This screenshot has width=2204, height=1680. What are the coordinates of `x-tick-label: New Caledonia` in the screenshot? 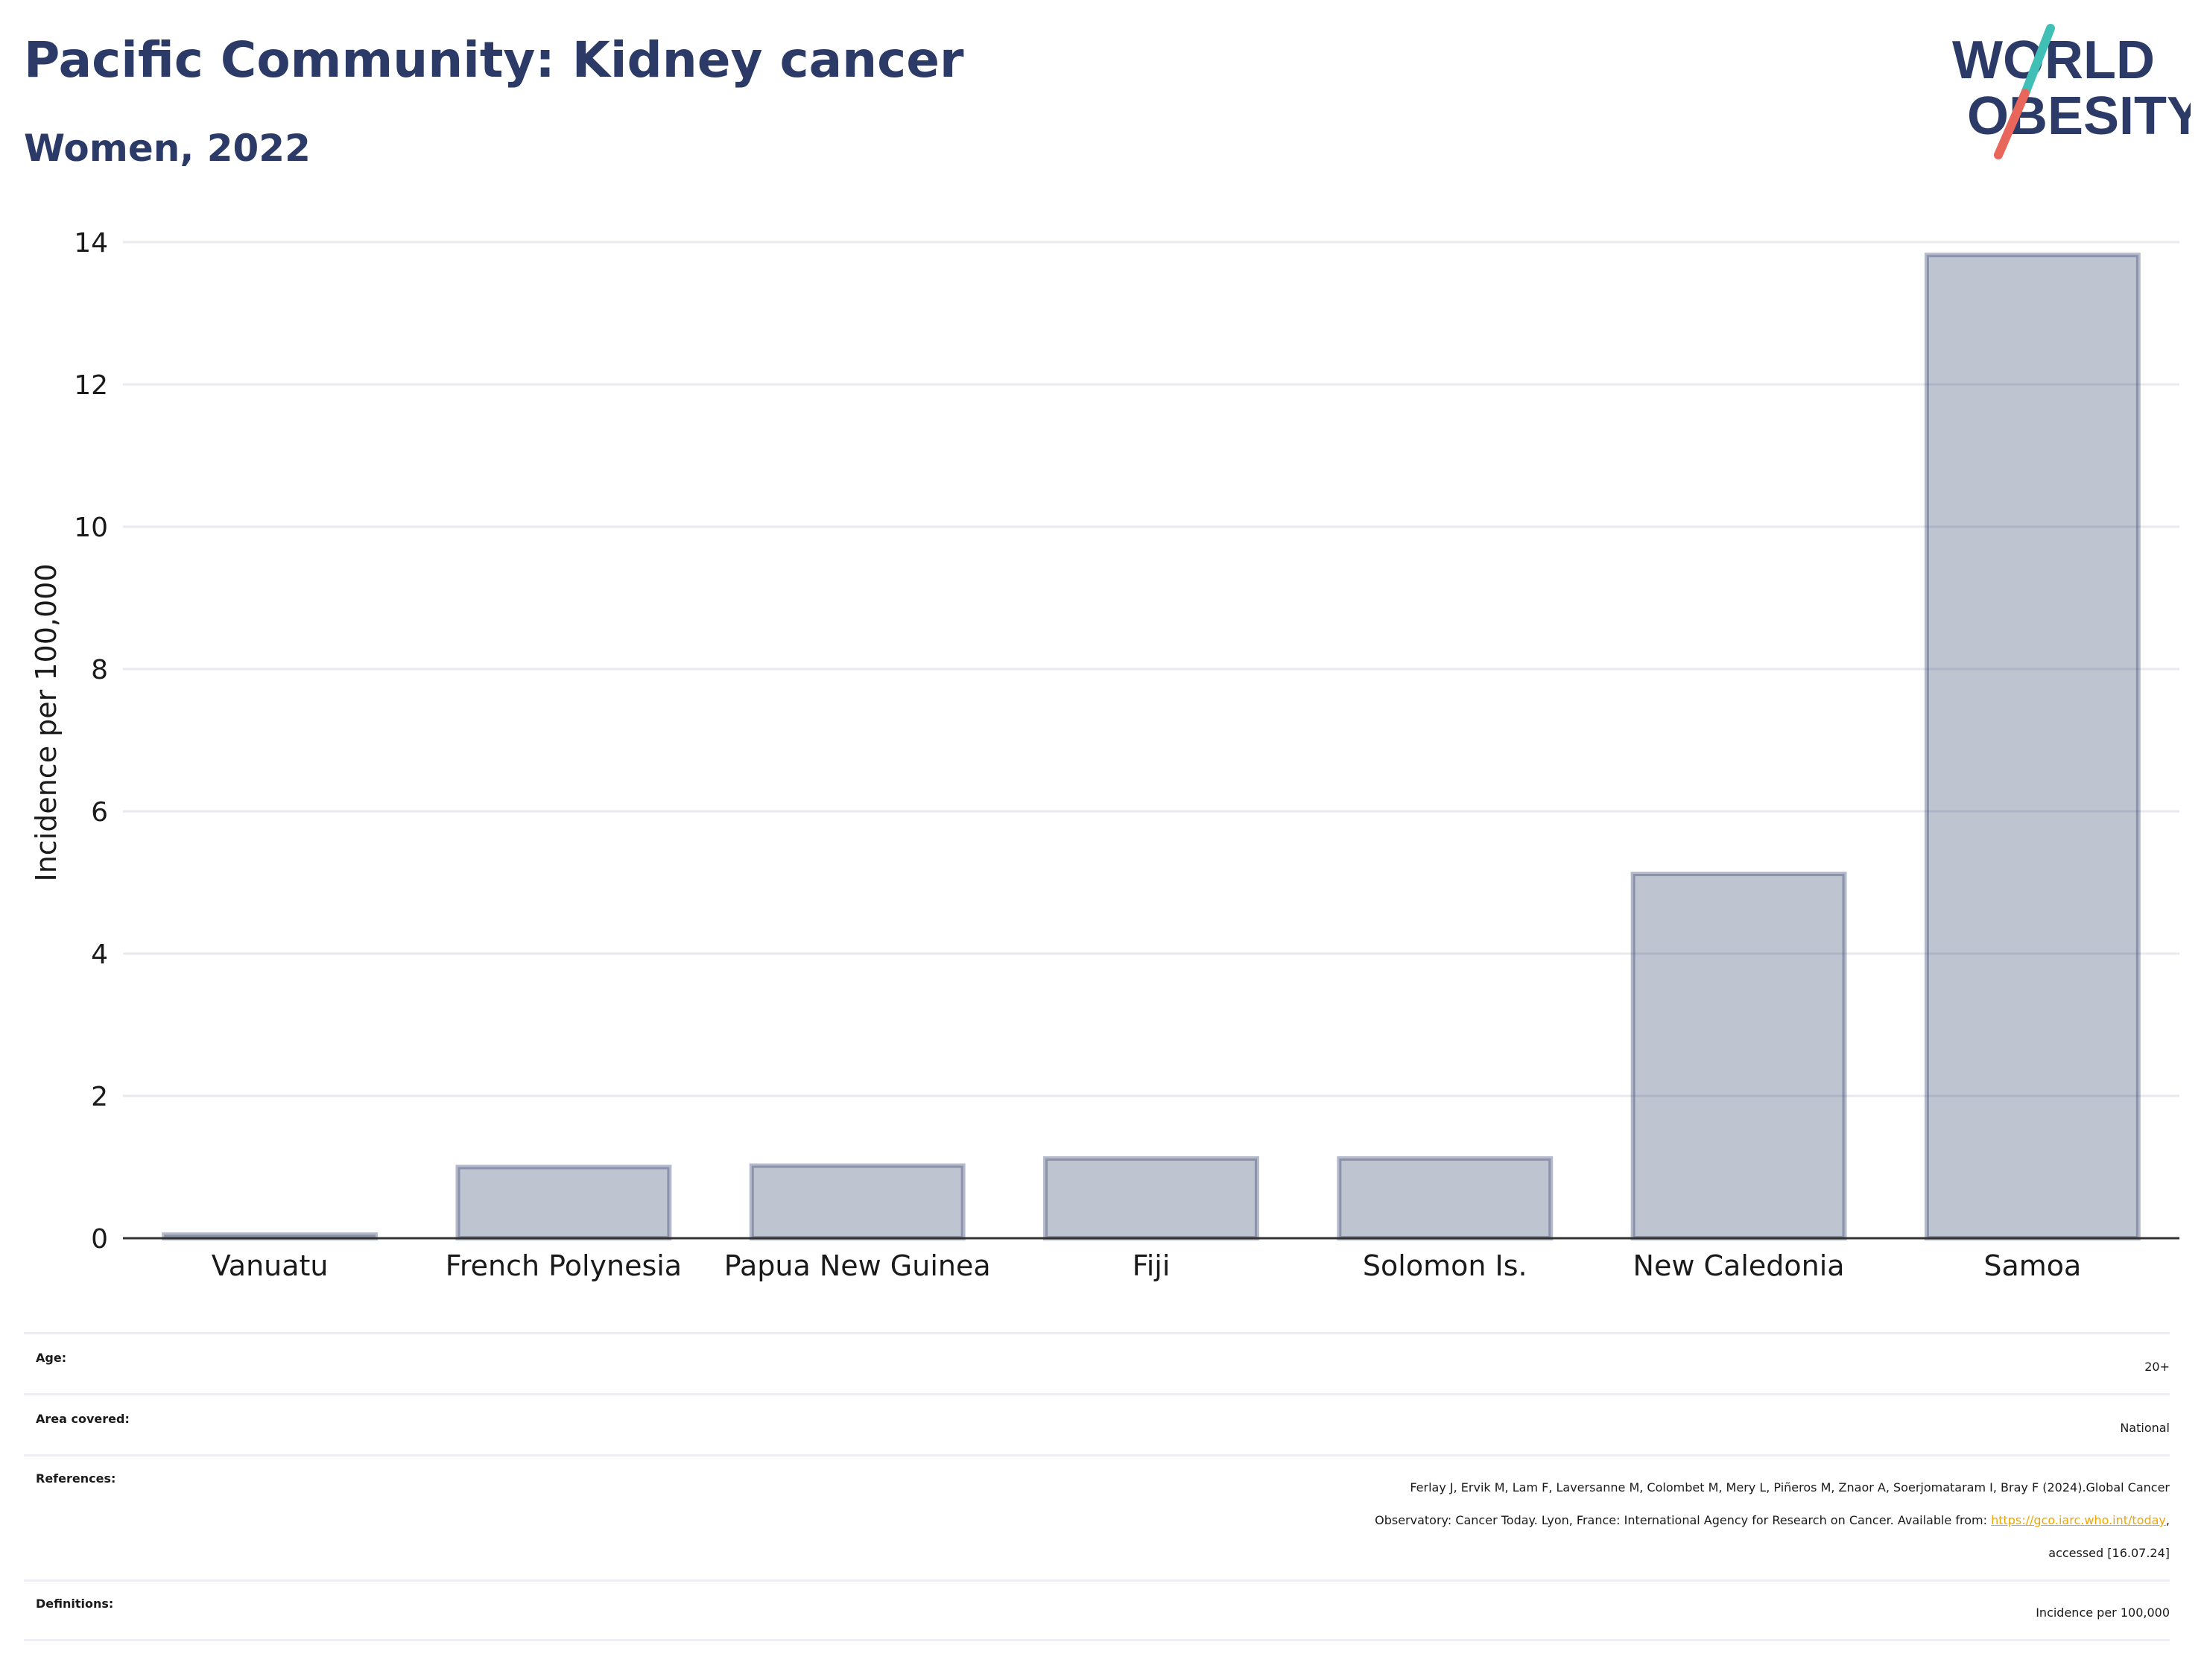 It's located at (1739, 1265).